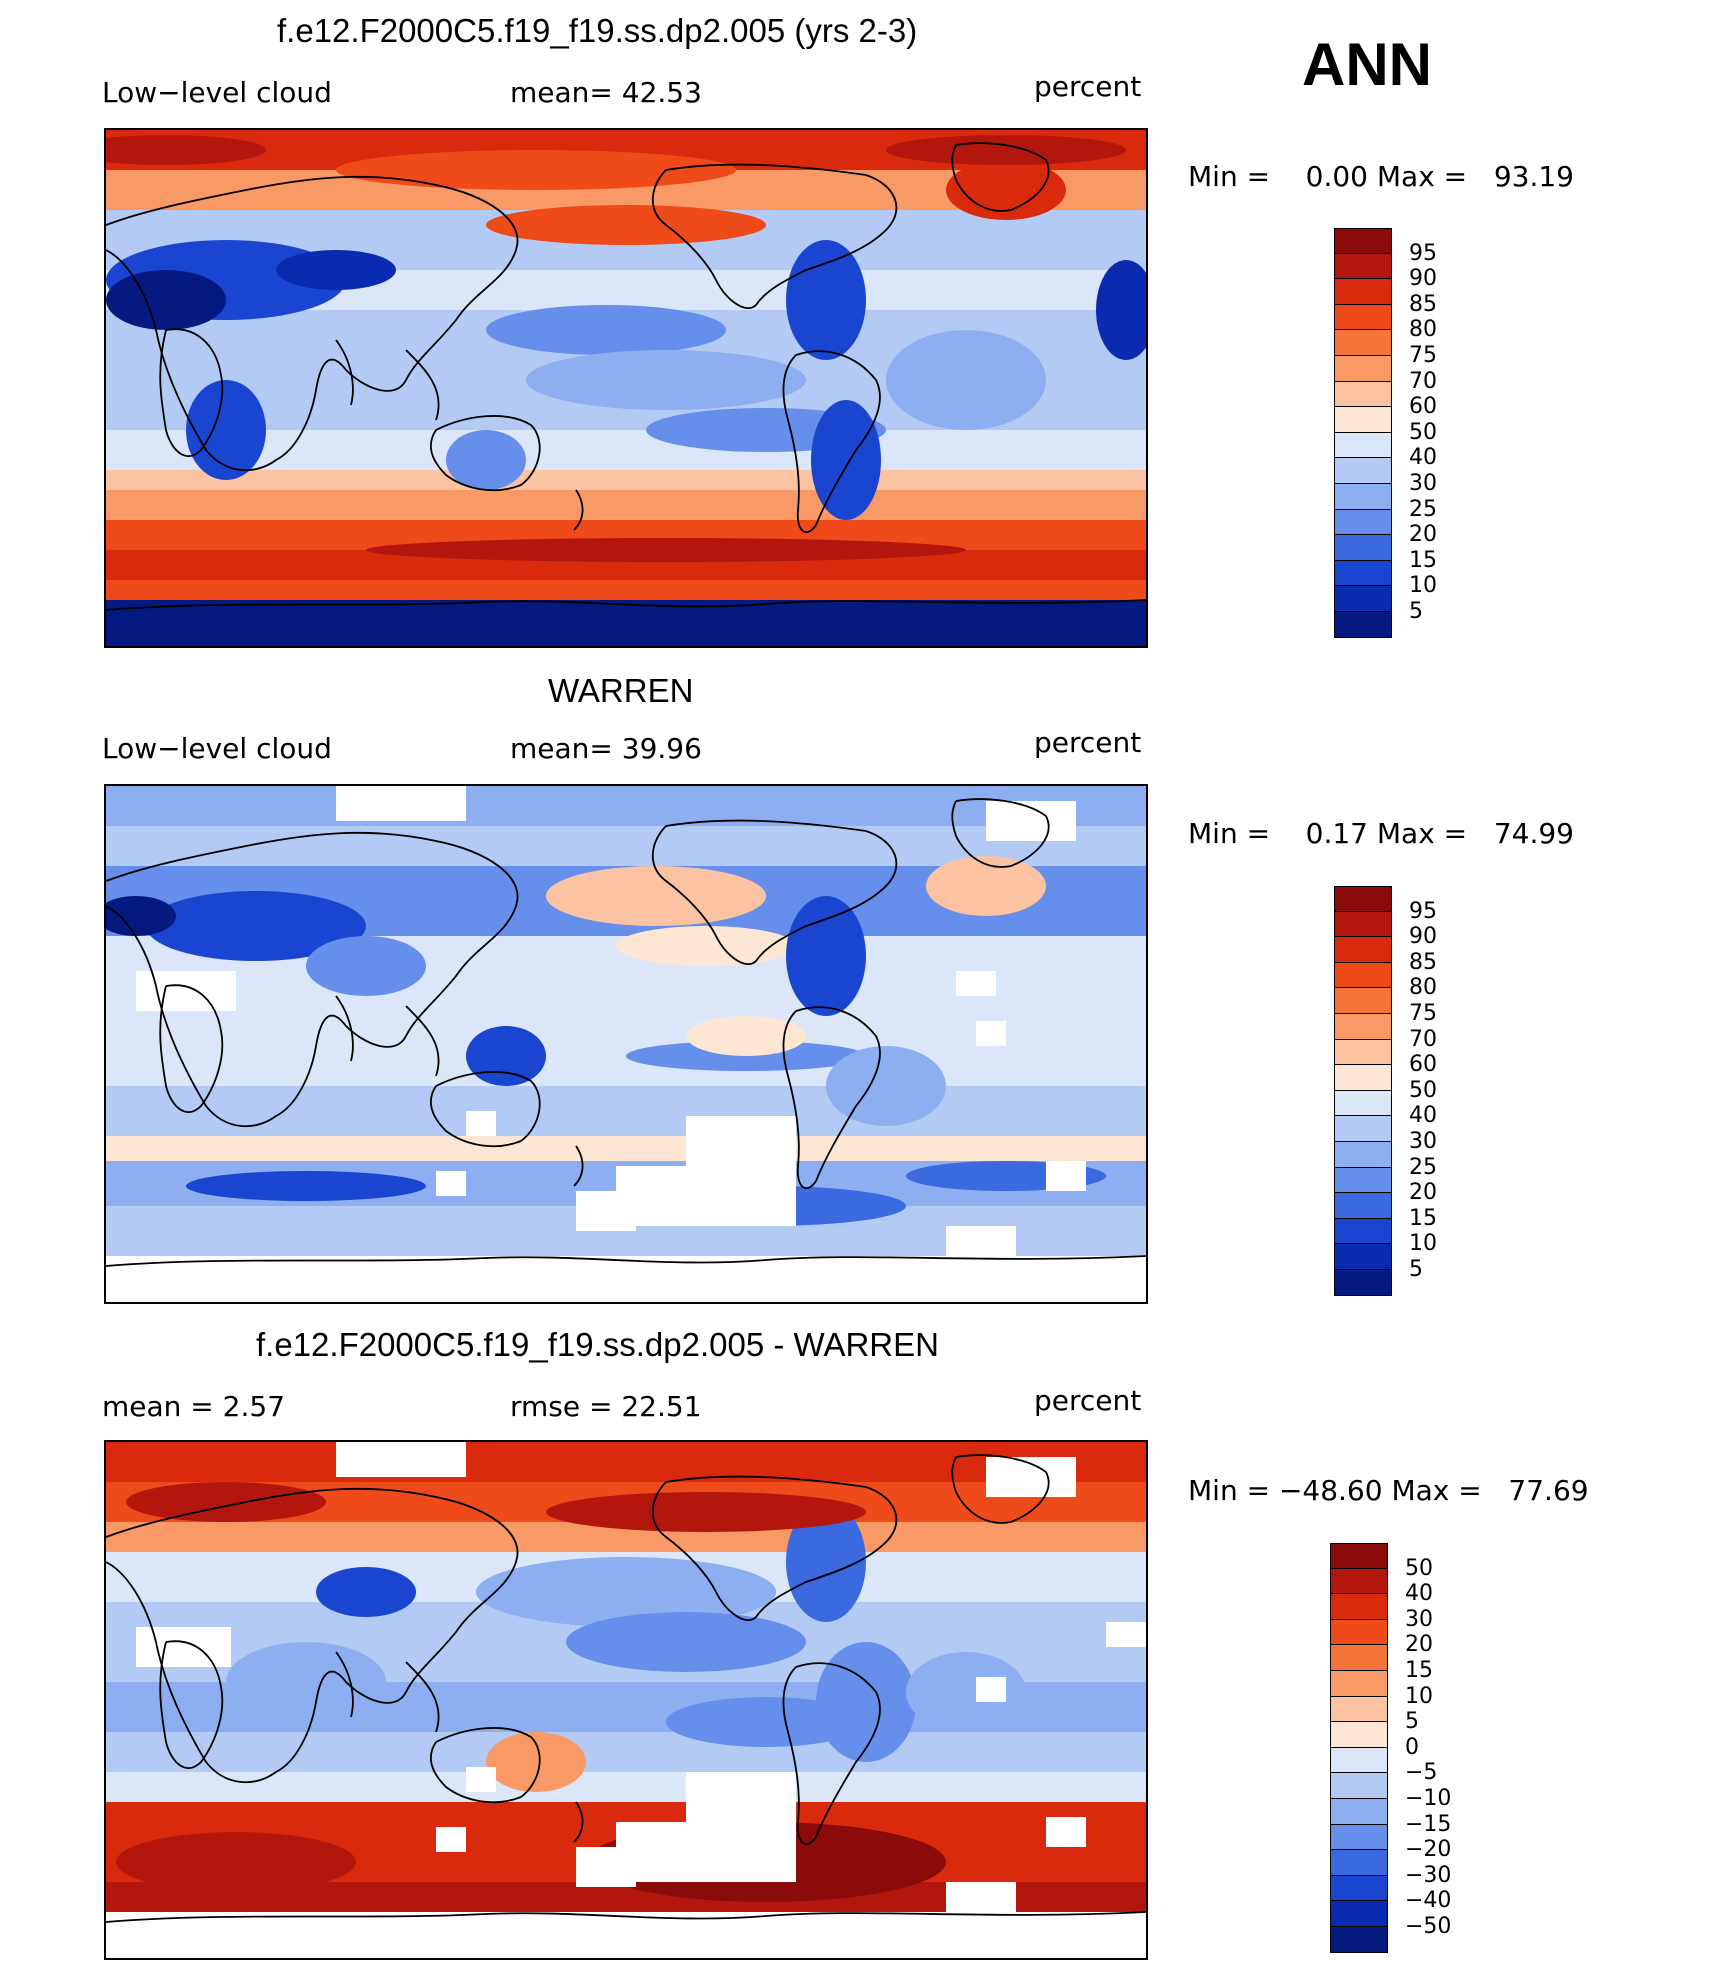 This screenshot has height=1975, width=1710. Describe the element at coordinates (1423, 962) in the screenshot. I see `colorbar-tick-label: 85` at that location.